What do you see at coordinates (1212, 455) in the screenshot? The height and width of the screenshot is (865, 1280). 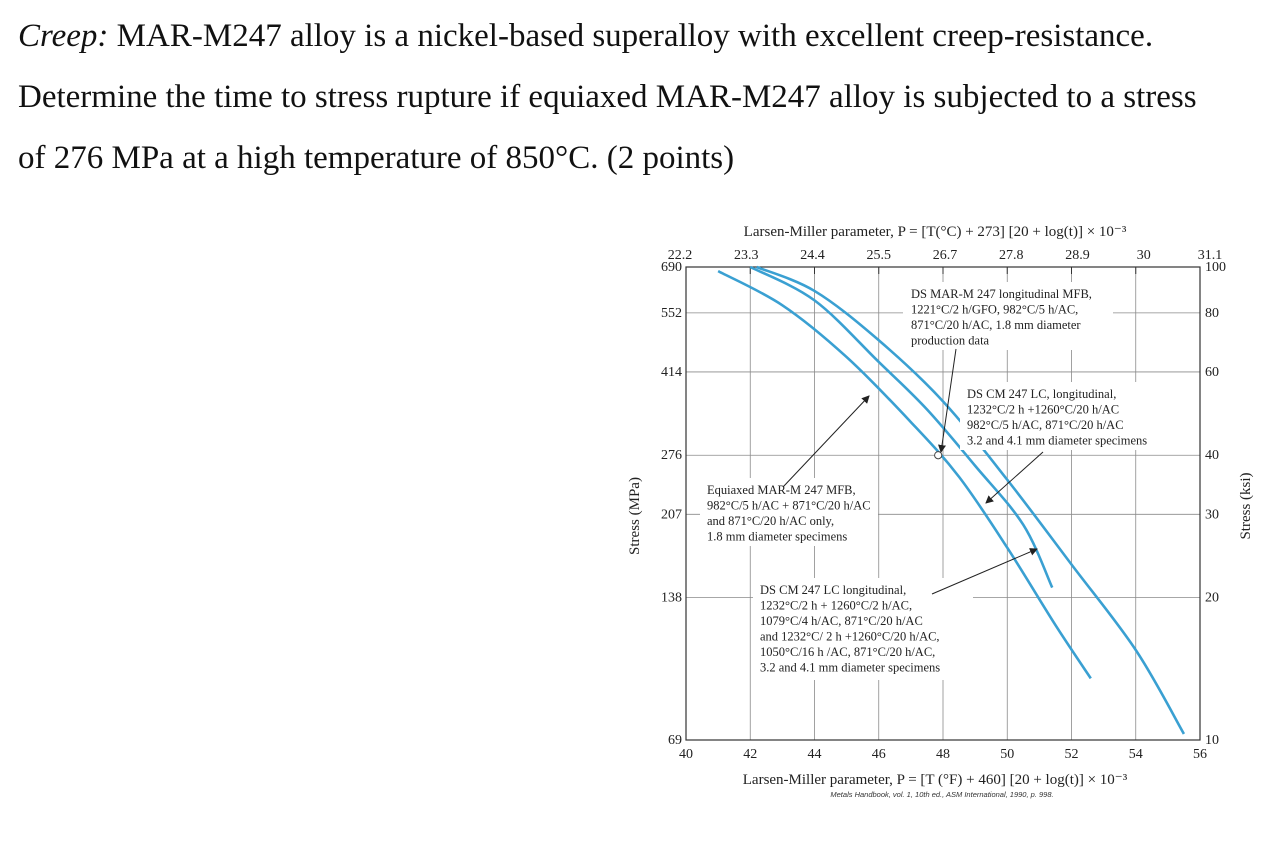 I see `right-y-tick-label: 40` at bounding box center [1212, 455].